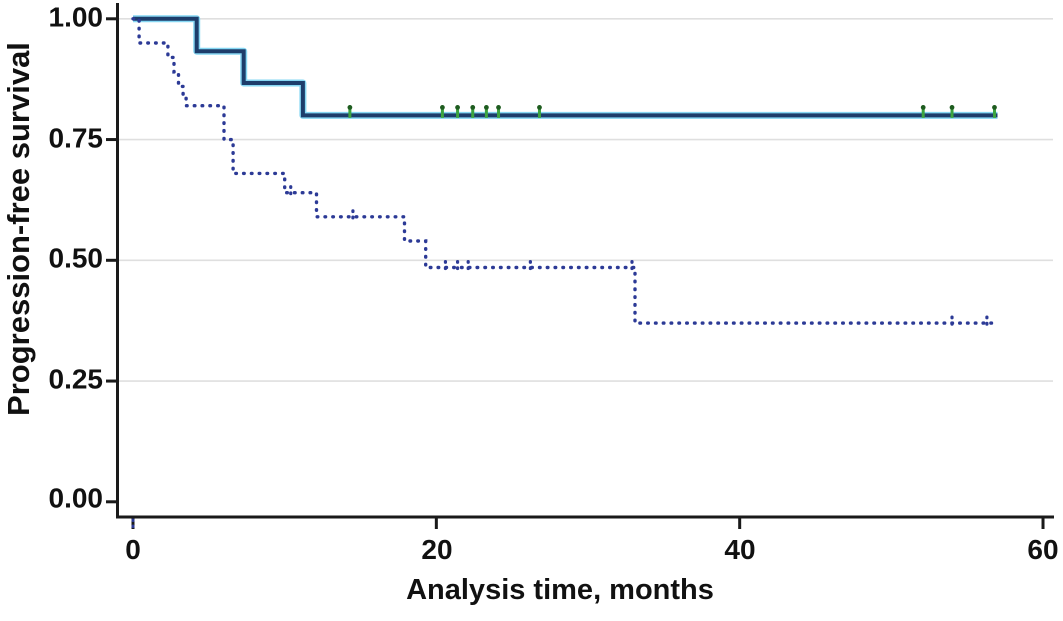 This screenshot has width=1063, height=621. I want to click on y-tick-label-1-00: 1.00, so click(76, 17).